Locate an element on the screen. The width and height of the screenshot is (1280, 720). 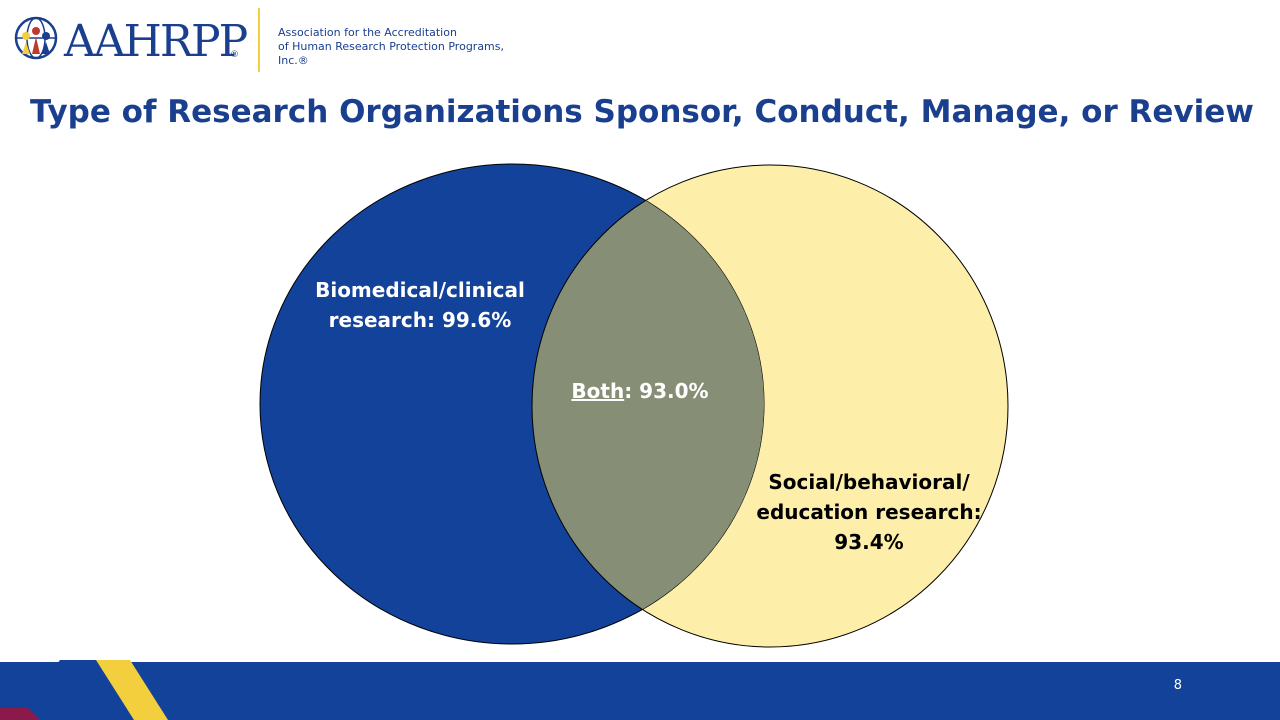
footer-band is located at coordinates (640, 690).